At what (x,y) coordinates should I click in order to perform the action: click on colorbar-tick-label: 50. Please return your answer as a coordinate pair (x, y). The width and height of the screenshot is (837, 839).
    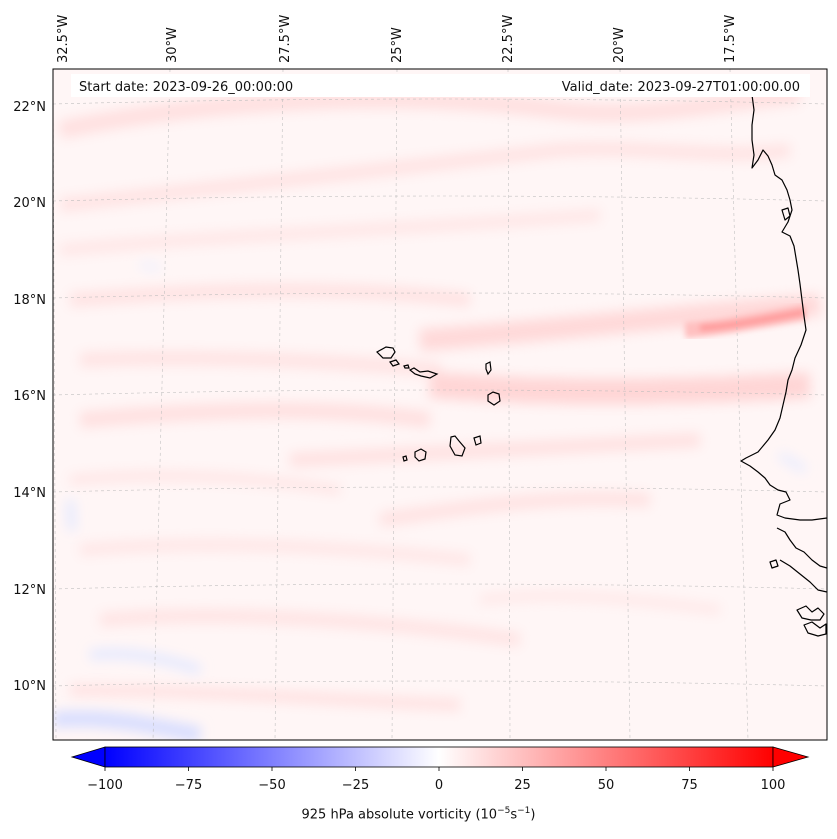
    Looking at the image, I should click on (606, 785).